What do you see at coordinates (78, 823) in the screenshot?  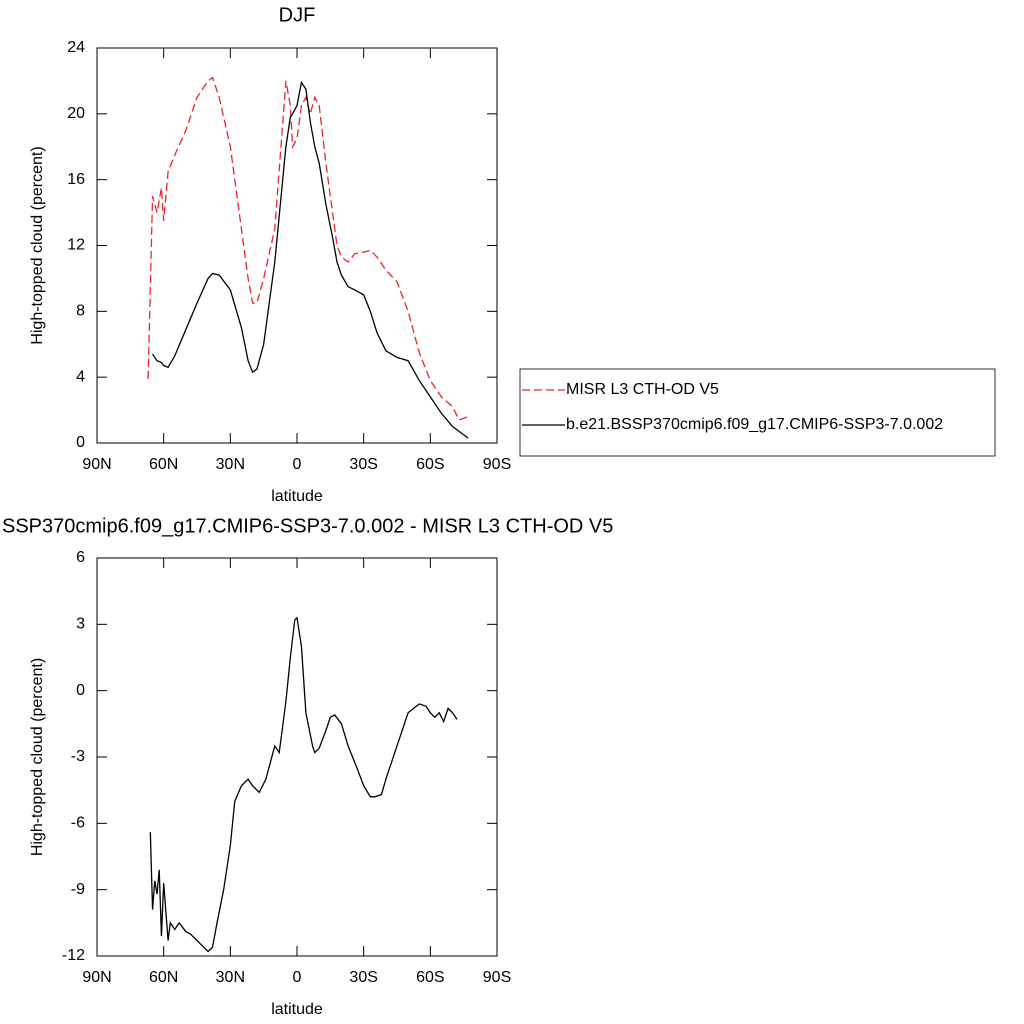 I see `y-tick-label: -6` at bounding box center [78, 823].